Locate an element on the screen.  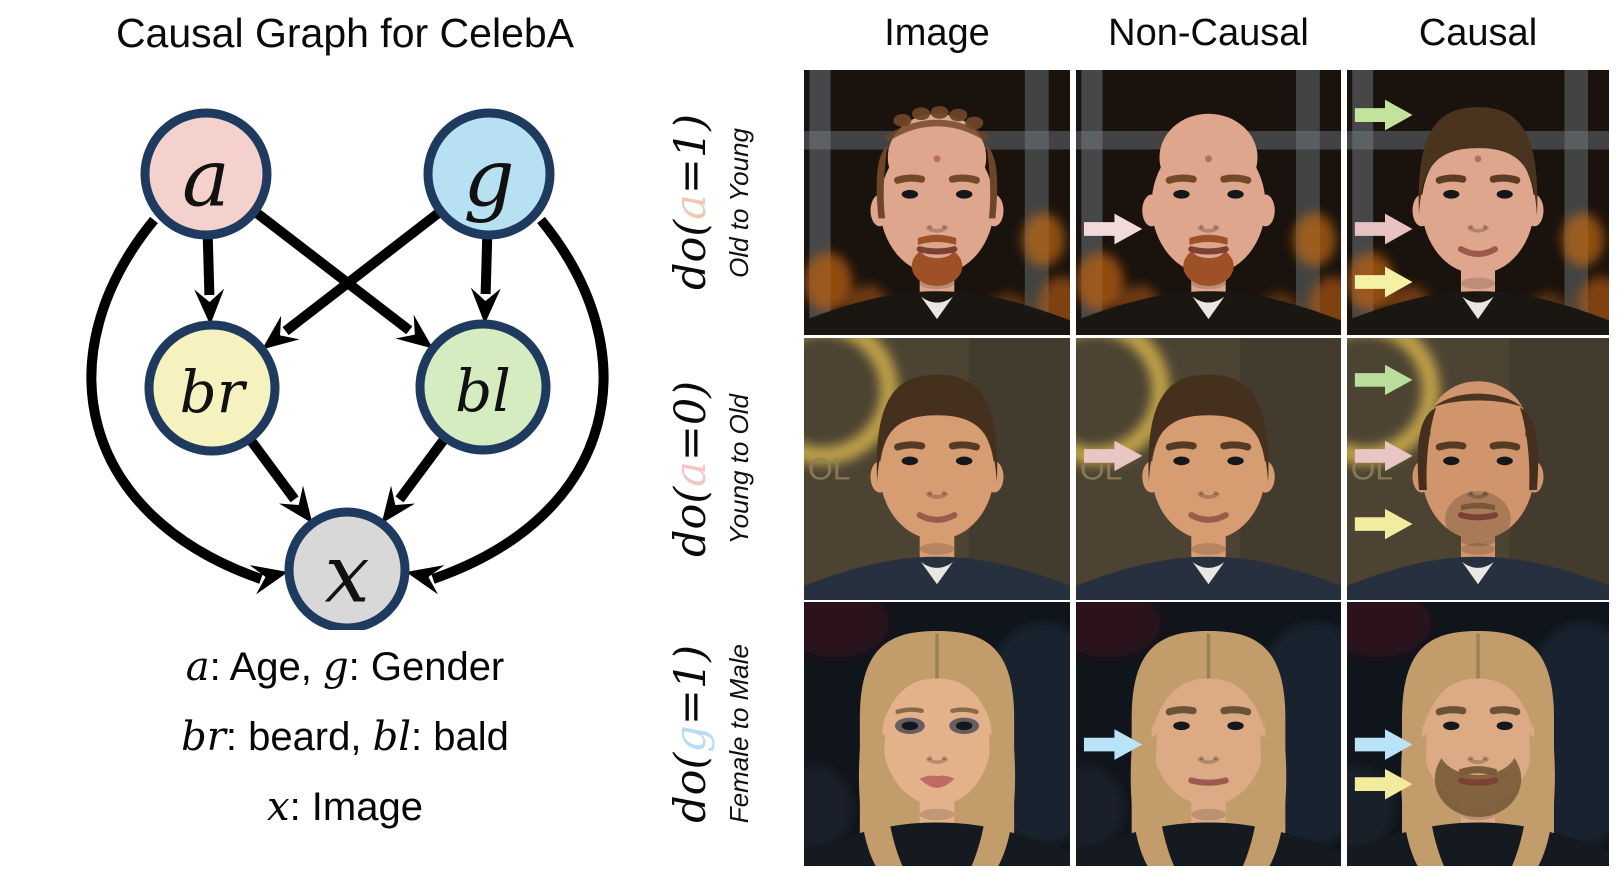
row-label-3: do(g=1) Female to Male is located at coordinates (710, 734).